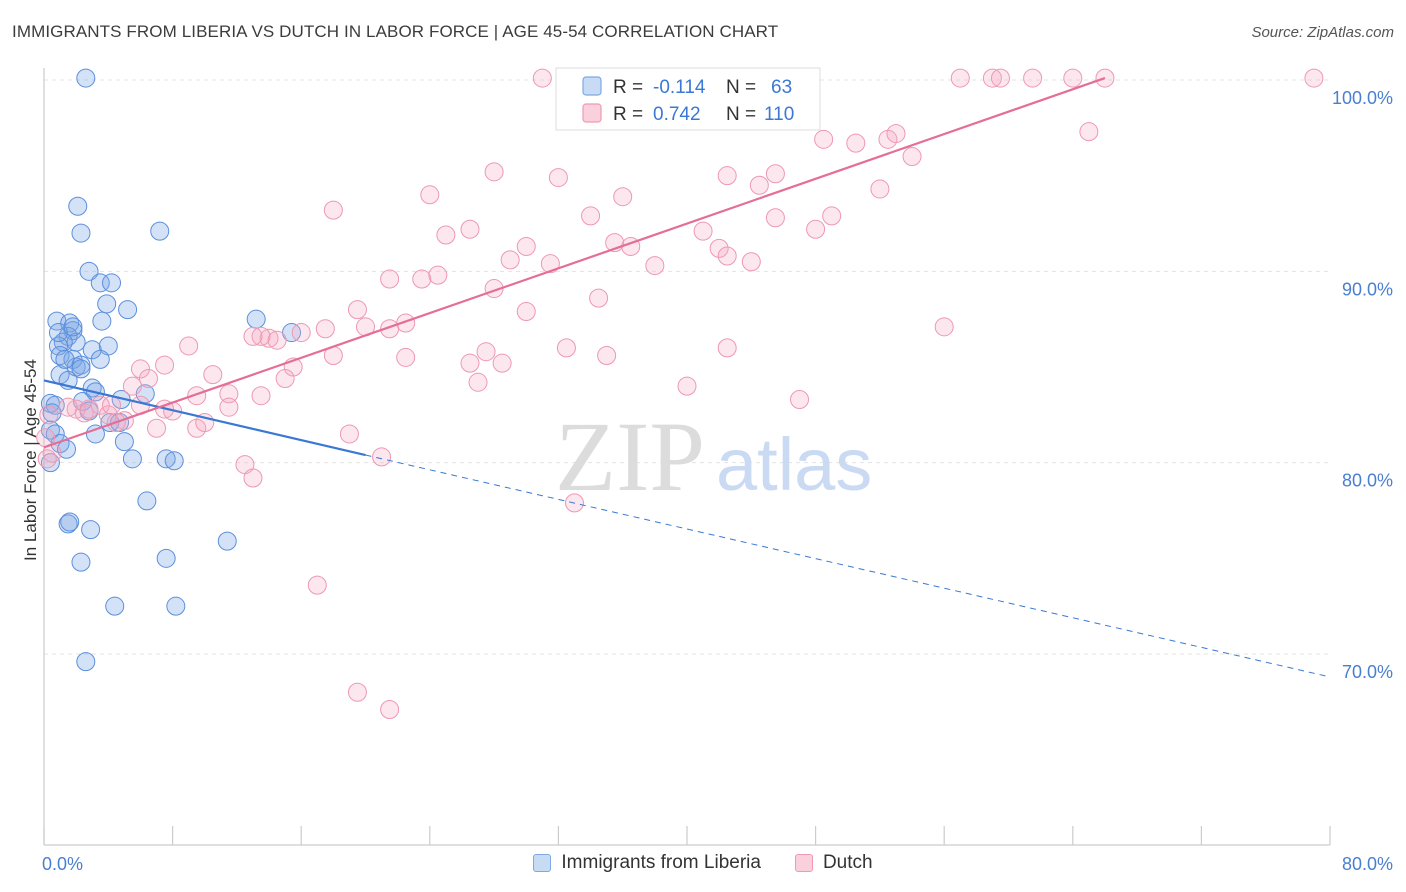 This screenshot has width=1406, height=892. What do you see at coordinates (688, 99) in the screenshot?
I see `stats-legend: R = -0.114 N = 63 R = 0.742 N = 110` at bounding box center [688, 99].